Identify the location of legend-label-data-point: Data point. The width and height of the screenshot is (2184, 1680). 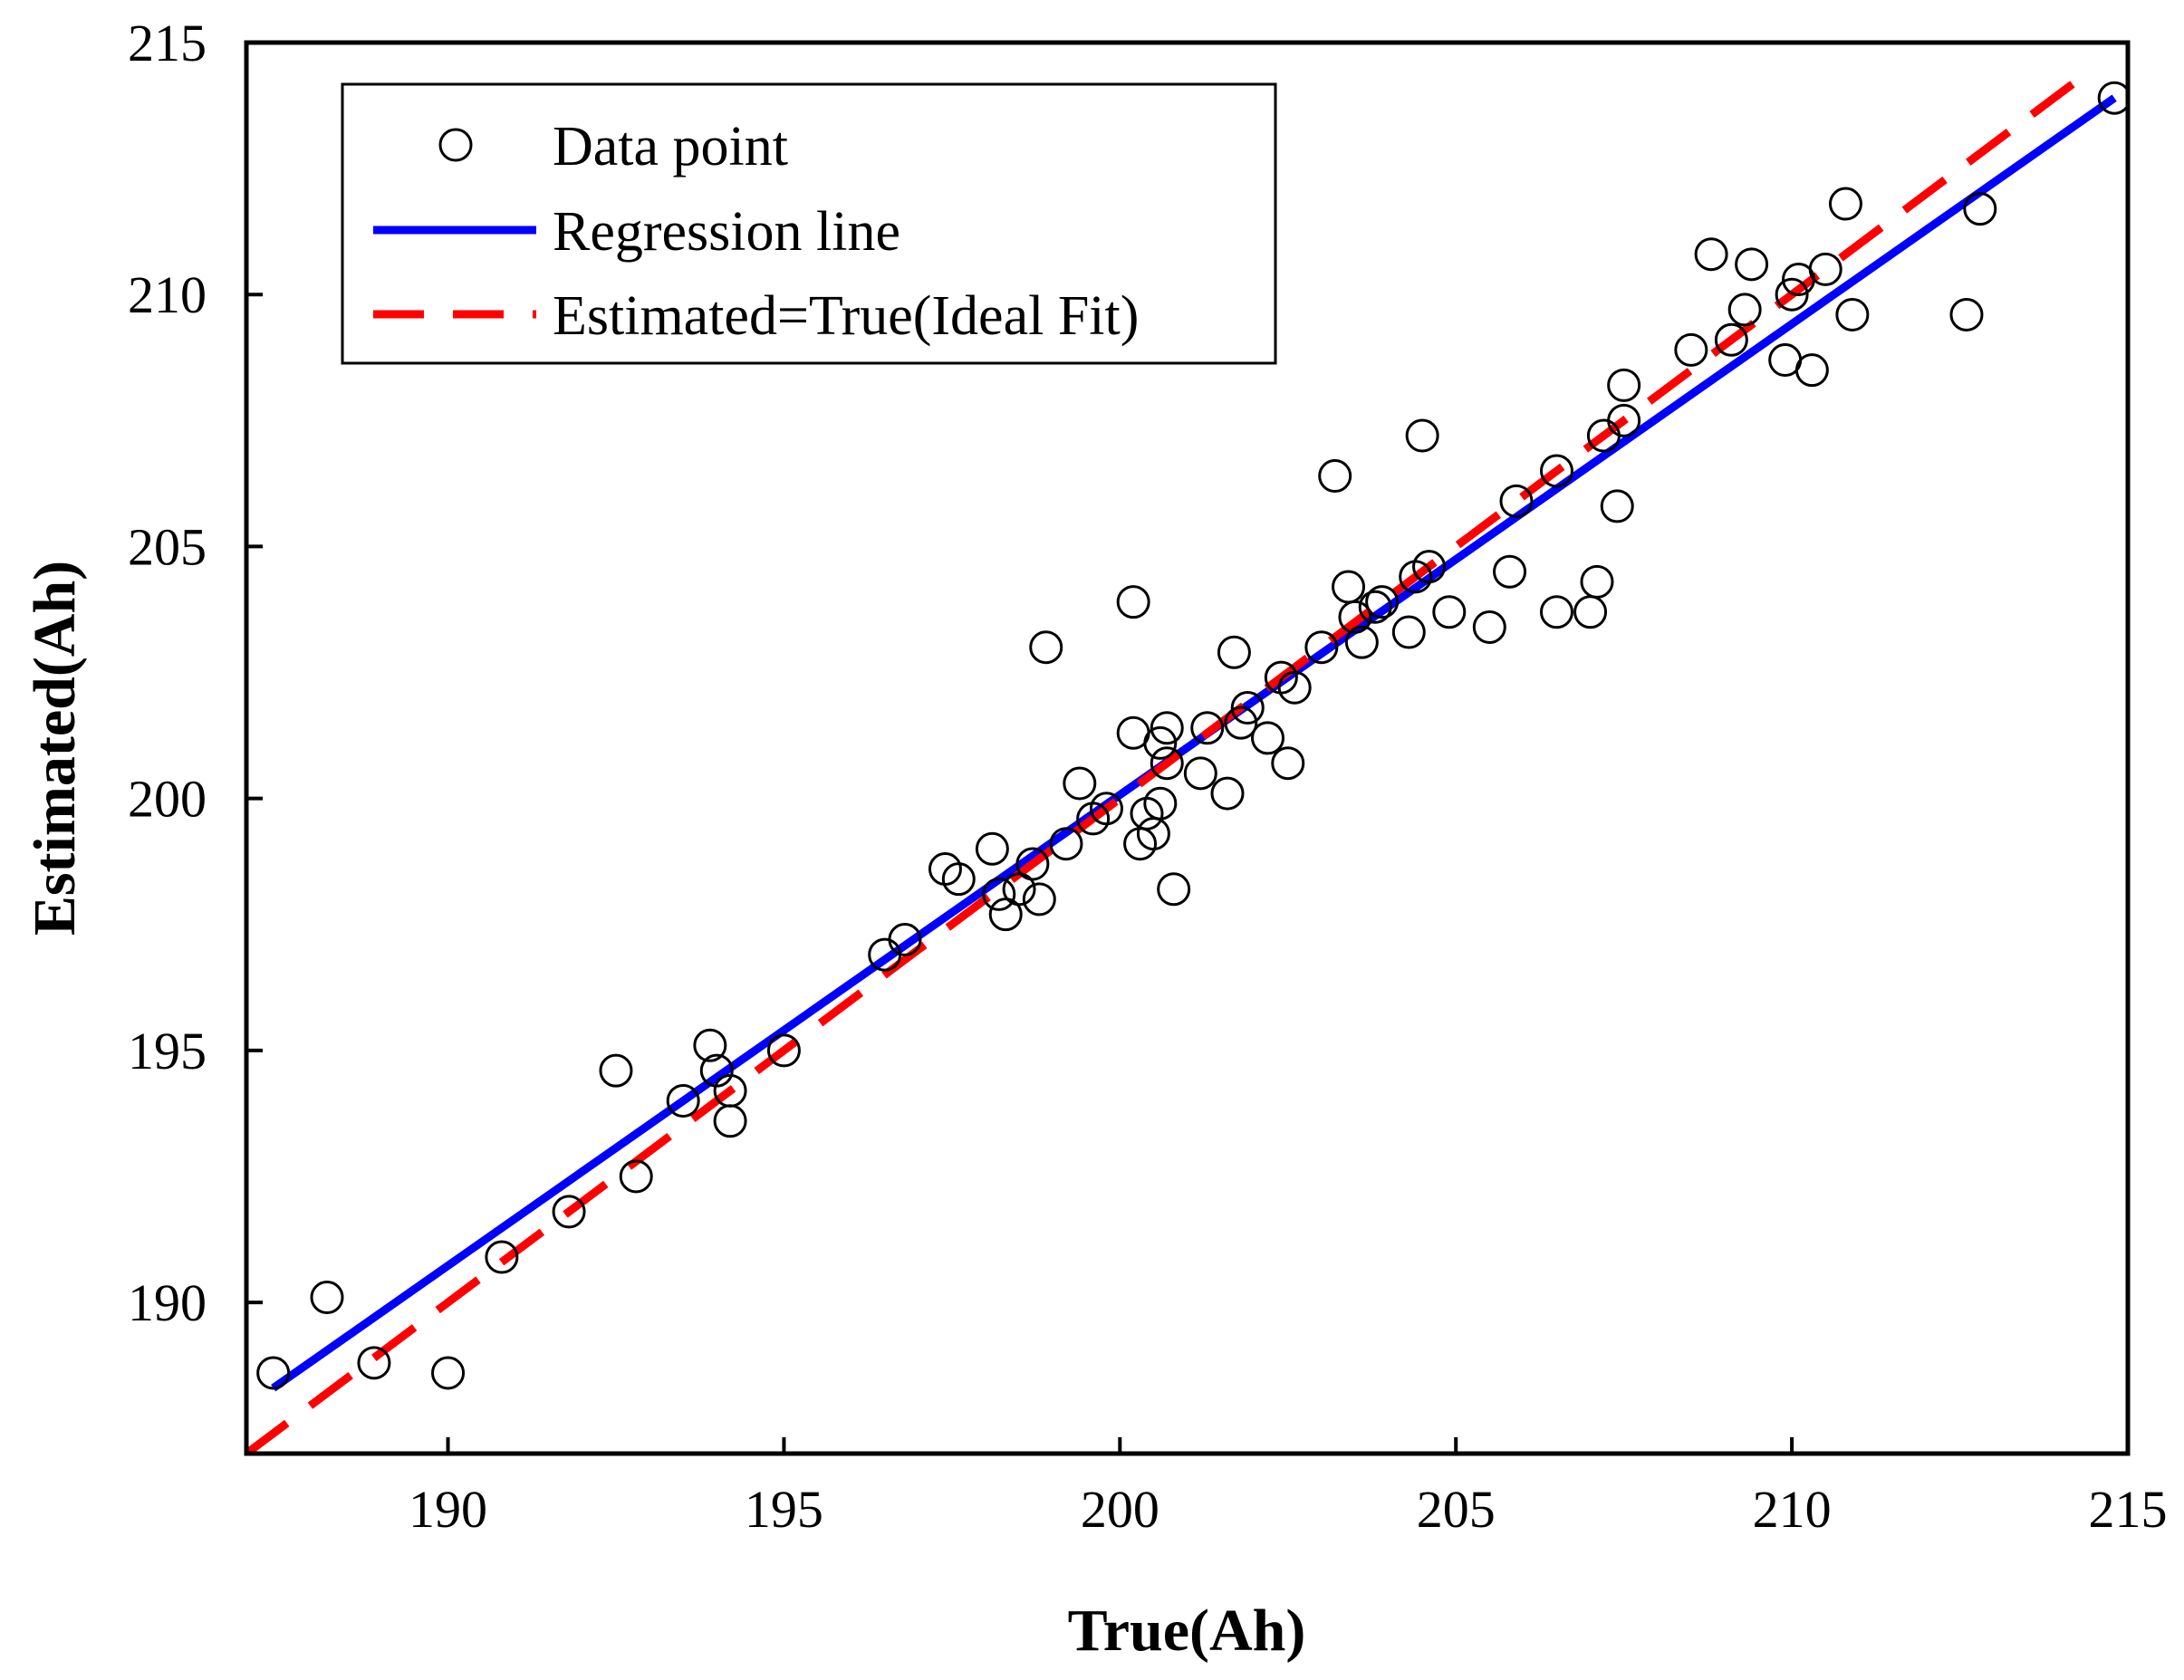
(670, 147).